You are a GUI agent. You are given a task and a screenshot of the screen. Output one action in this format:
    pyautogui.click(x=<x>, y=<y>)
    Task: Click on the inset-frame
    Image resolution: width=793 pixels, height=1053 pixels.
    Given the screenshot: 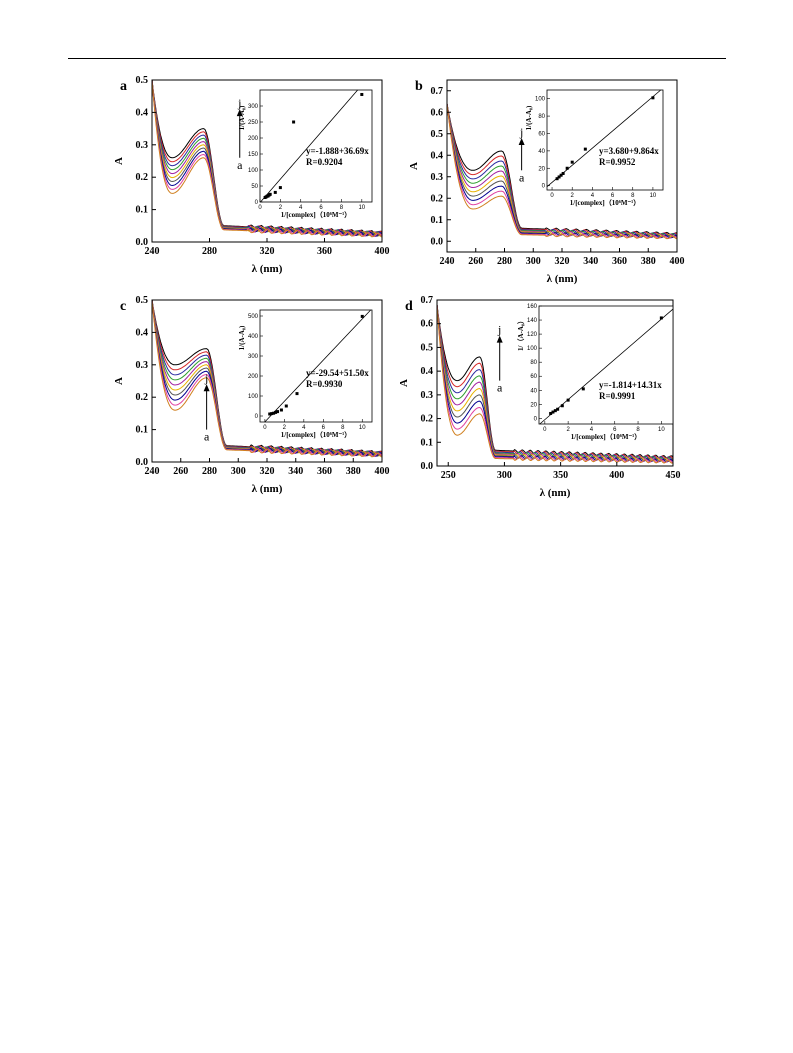 What is the action you would take?
    pyautogui.click(x=605, y=140)
    